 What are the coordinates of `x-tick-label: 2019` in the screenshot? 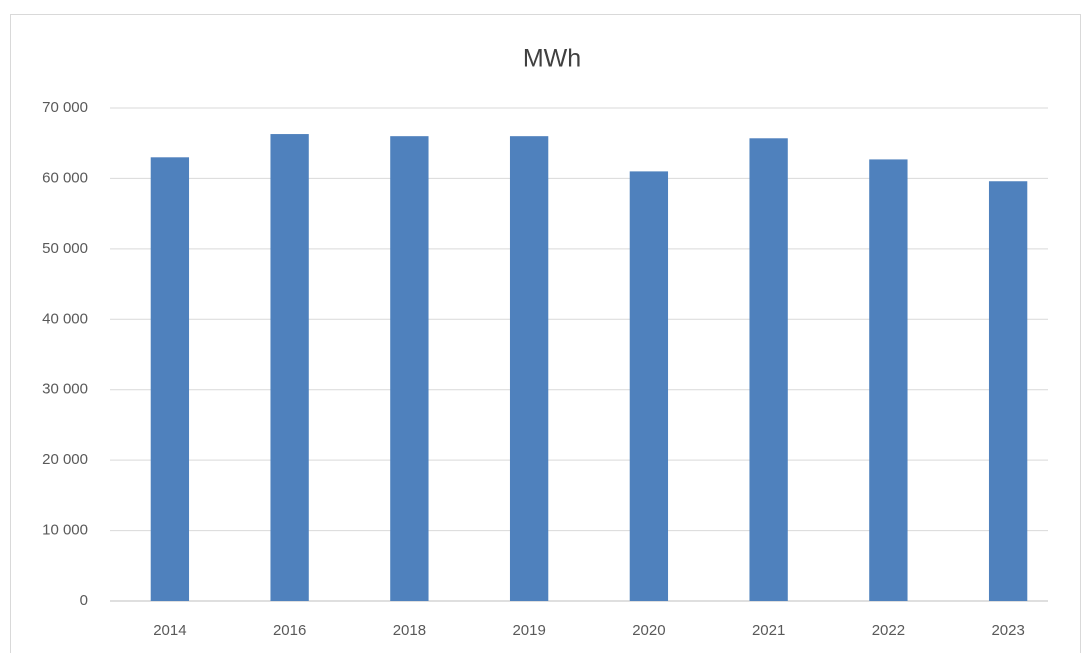 It's located at (528, 630).